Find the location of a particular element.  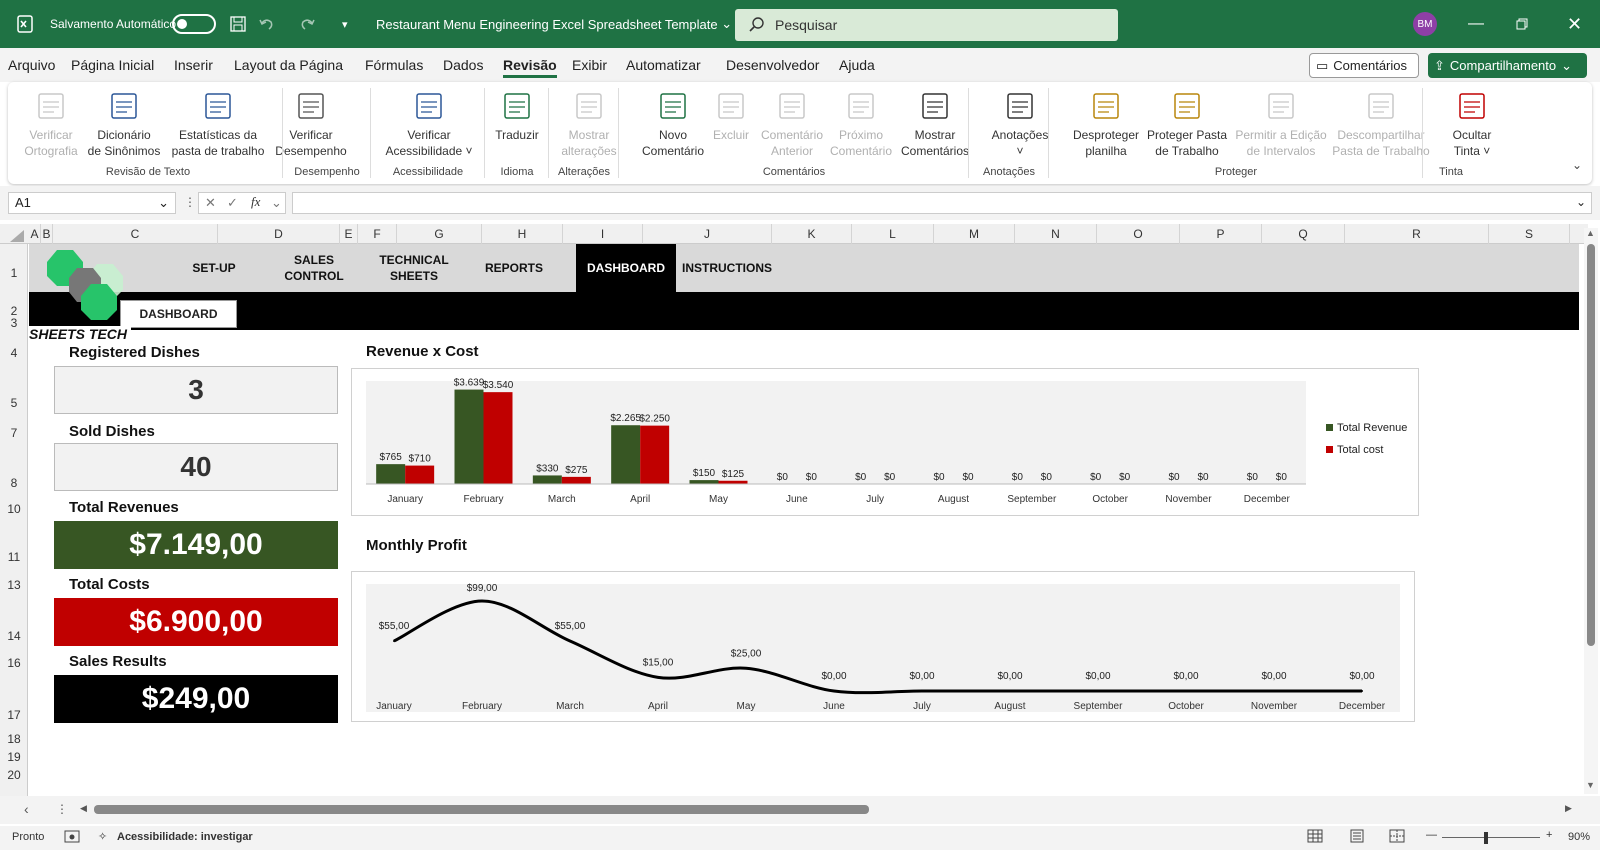

column-header: D is located at coordinates (279, 234).